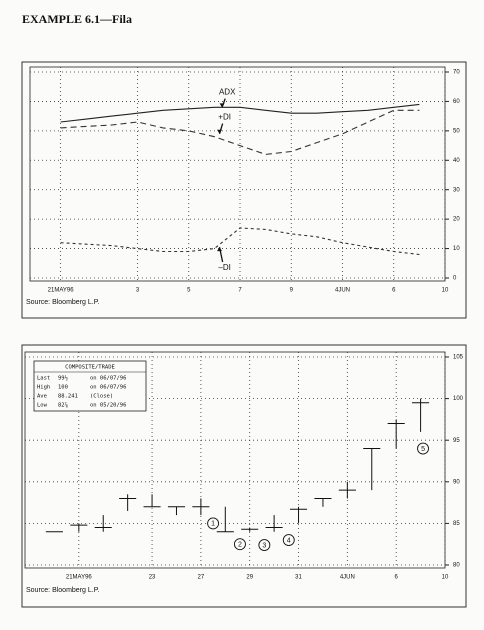 The image size is (484, 630). Describe the element at coordinates (63, 388) in the screenshot. I see `info-cell: 100` at that location.